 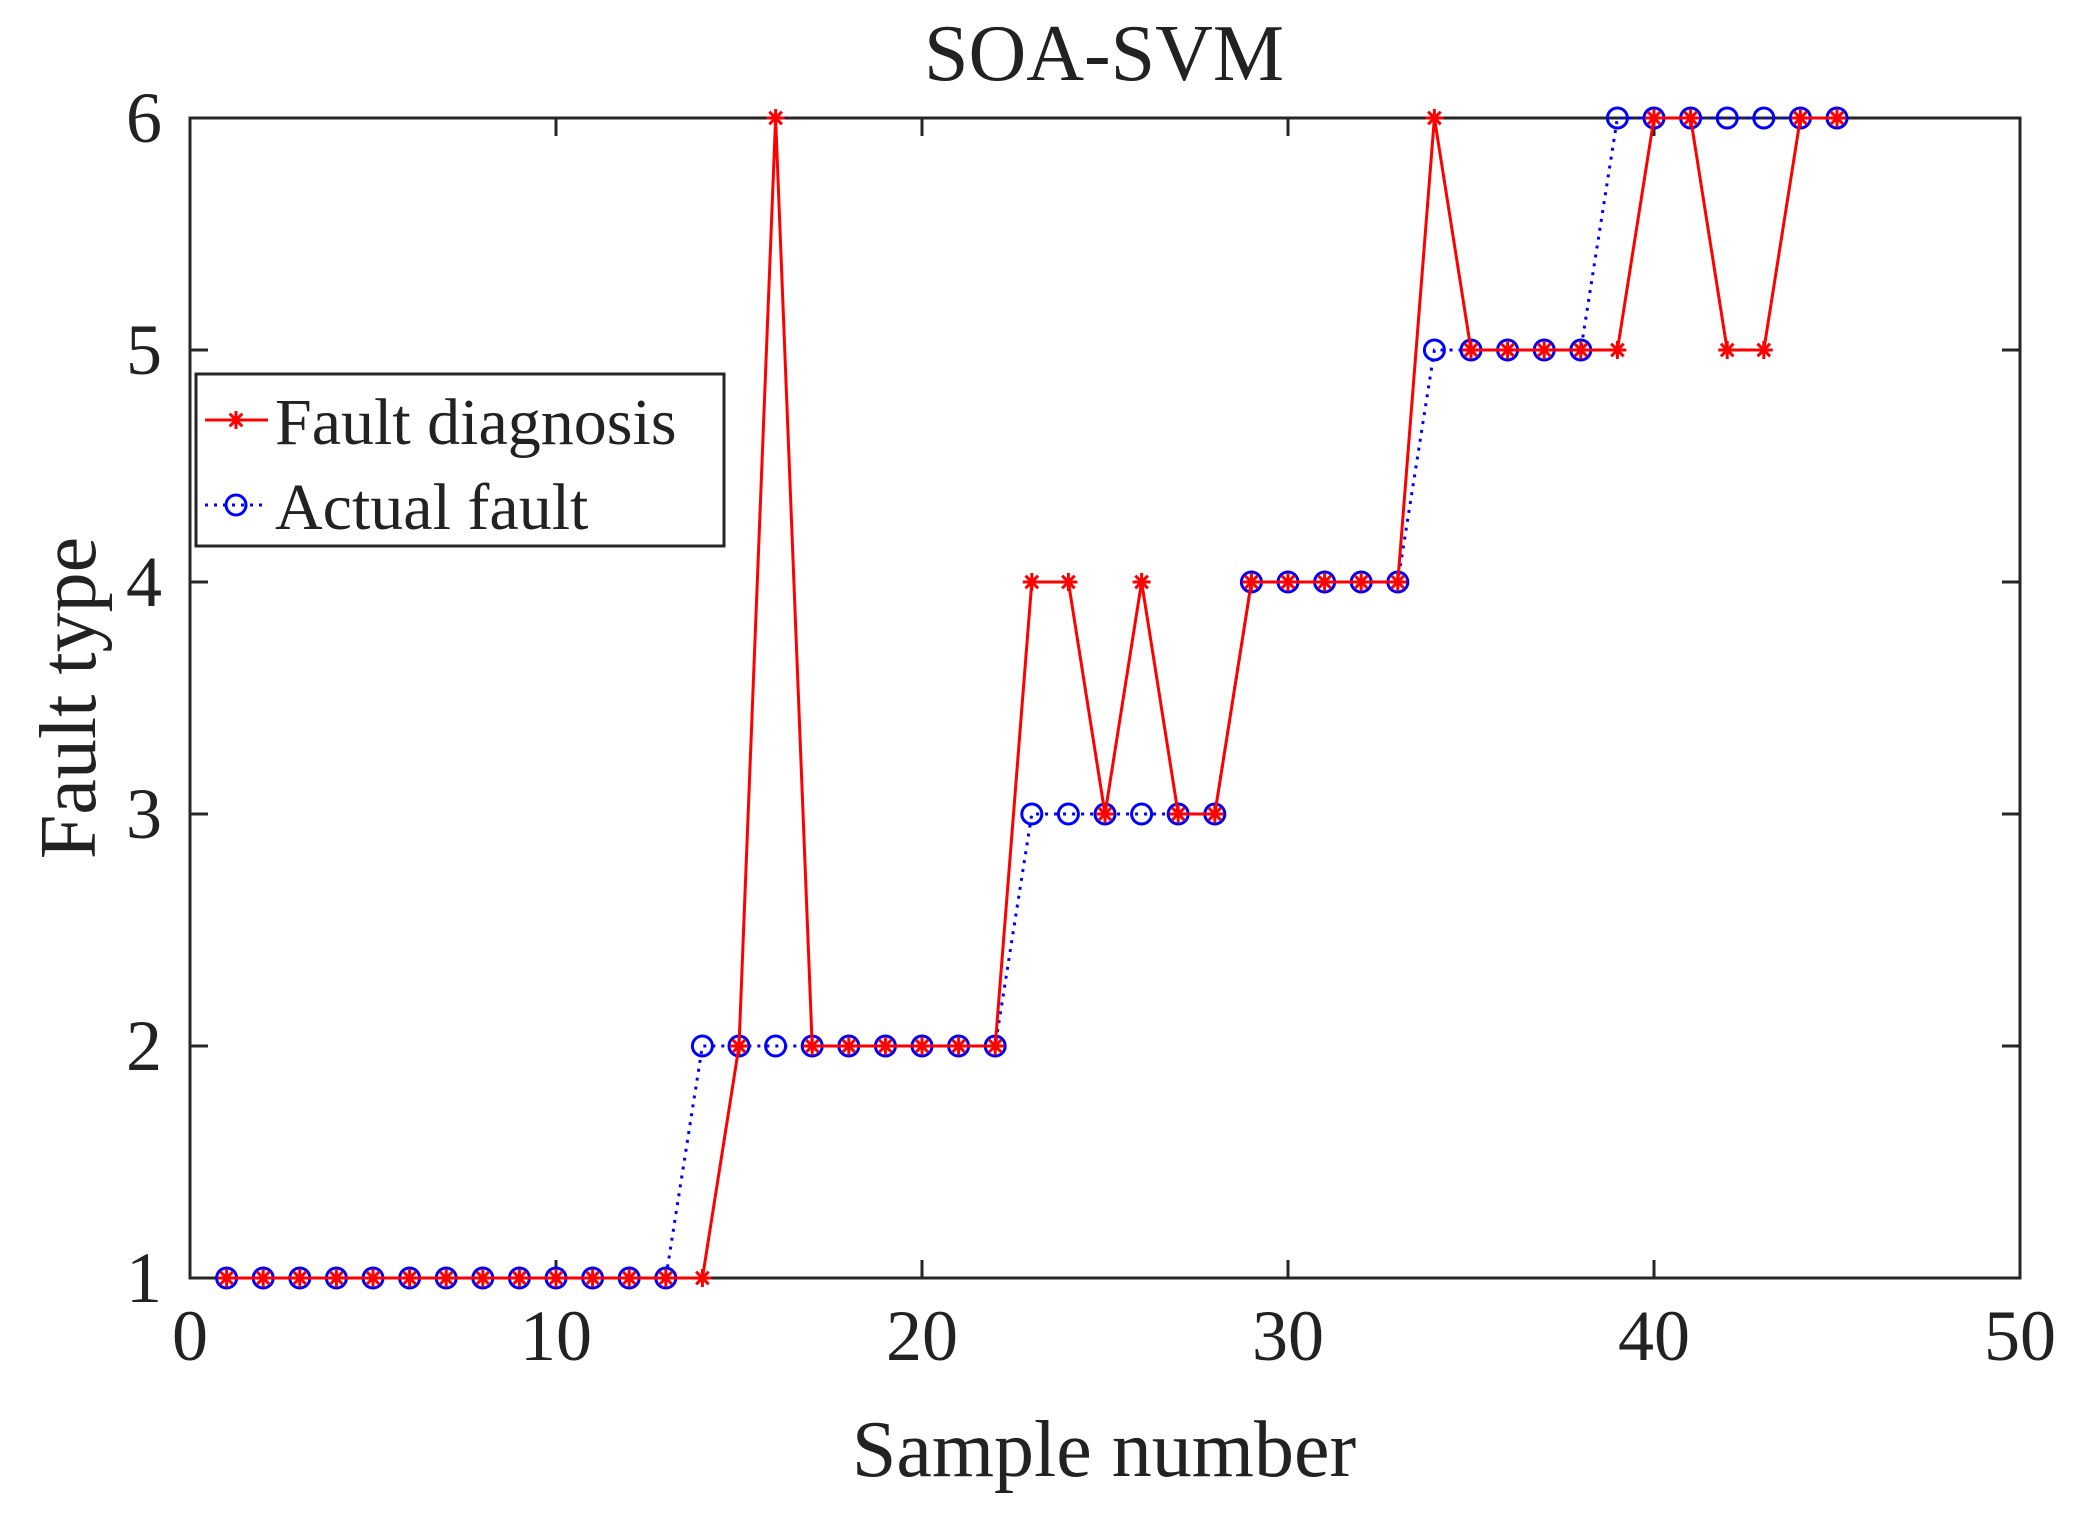 I want to click on x-axis-label: Sample number, so click(x=1104, y=1450).